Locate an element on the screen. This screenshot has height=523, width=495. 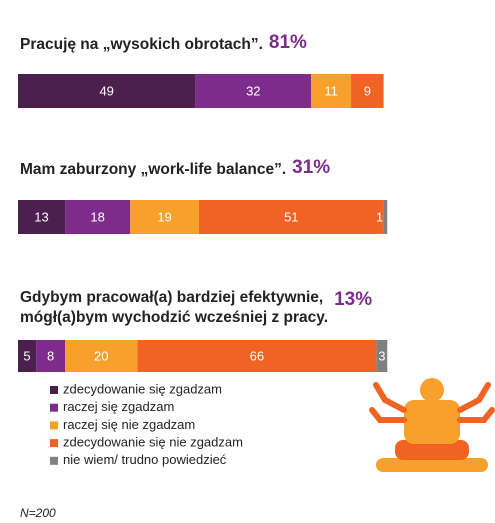
summary-value: 31% is located at coordinates (311, 167).